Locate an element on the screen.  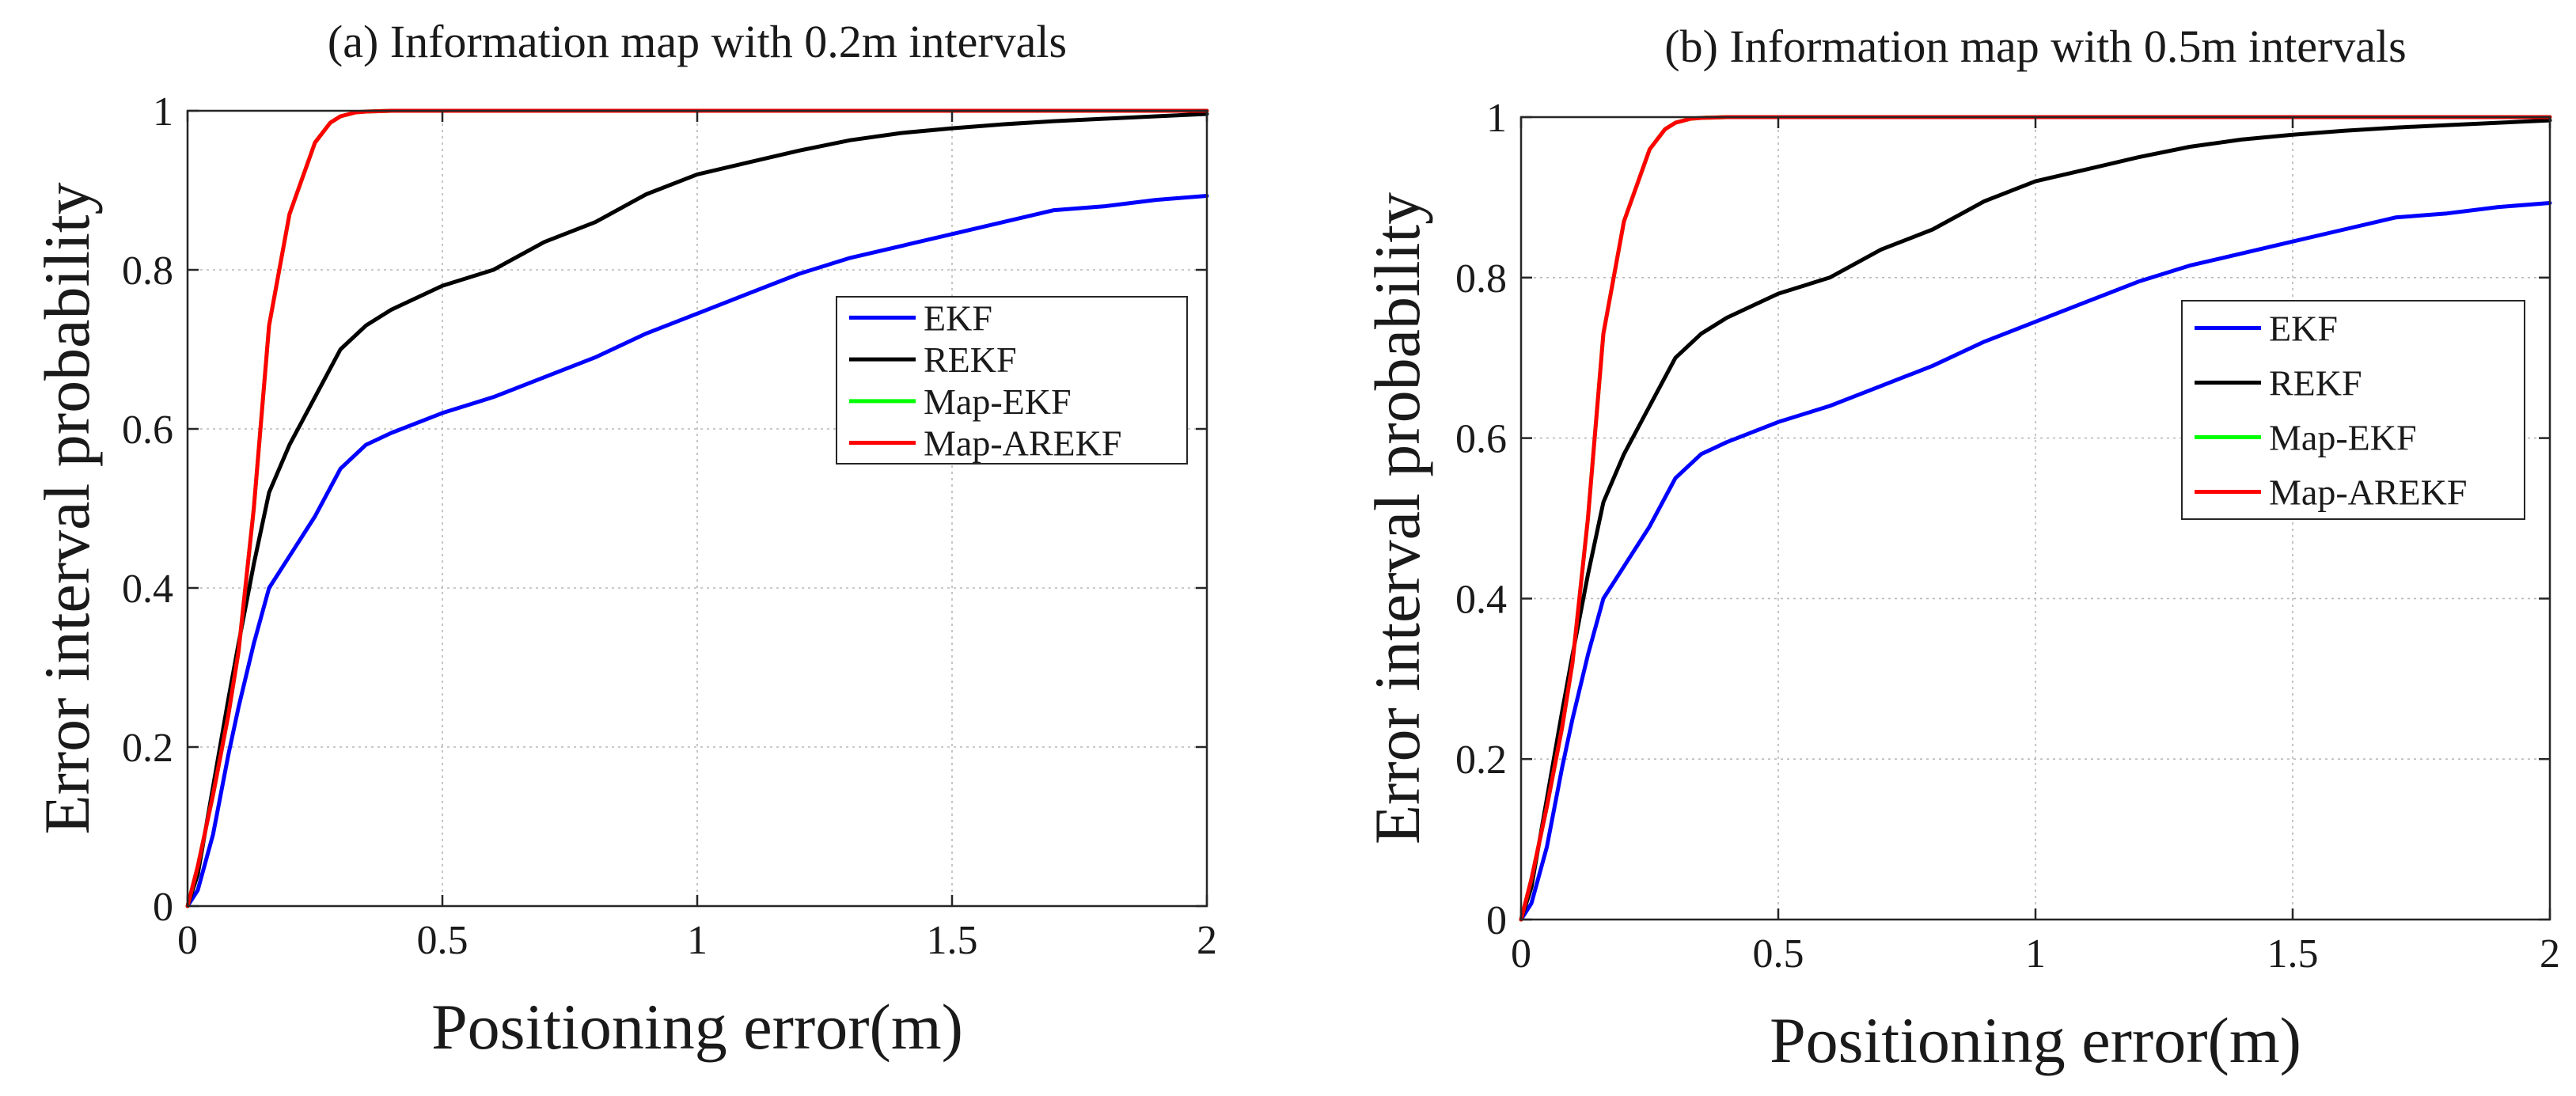
chart-title: (b) Information map with 0.5m intervals is located at coordinates (2035, 46).